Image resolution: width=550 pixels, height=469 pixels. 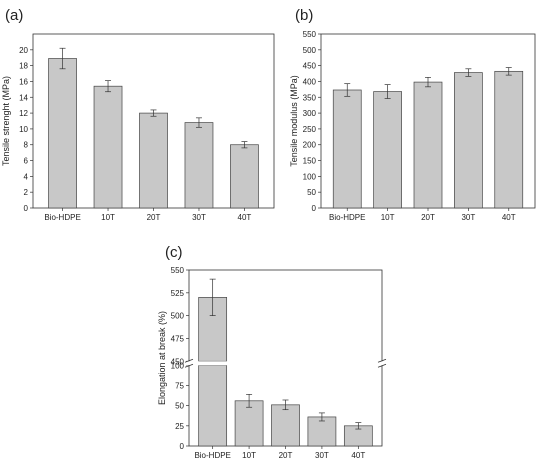 What do you see at coordinates (294, 121) in the screenshot?
I see `y-axis-title: Tensile modulus (MPa)` at bounding box center [294, 121].